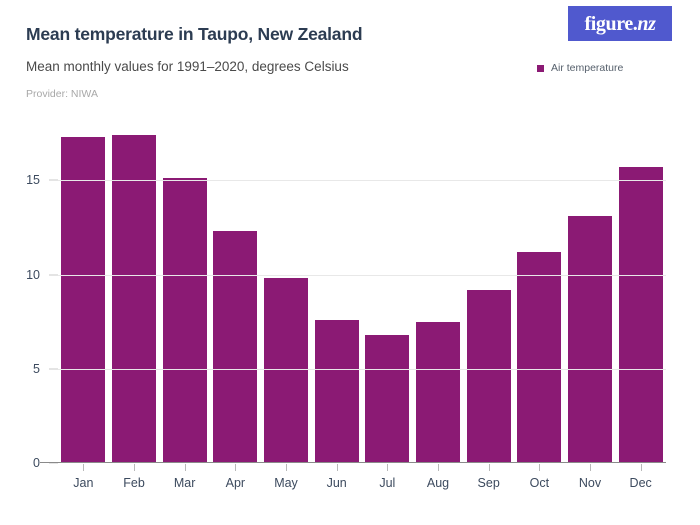 The image size is (700, 525). Describe the element at coordinates (438, 392) in the screenshot. I see `bar-aug` at that location.